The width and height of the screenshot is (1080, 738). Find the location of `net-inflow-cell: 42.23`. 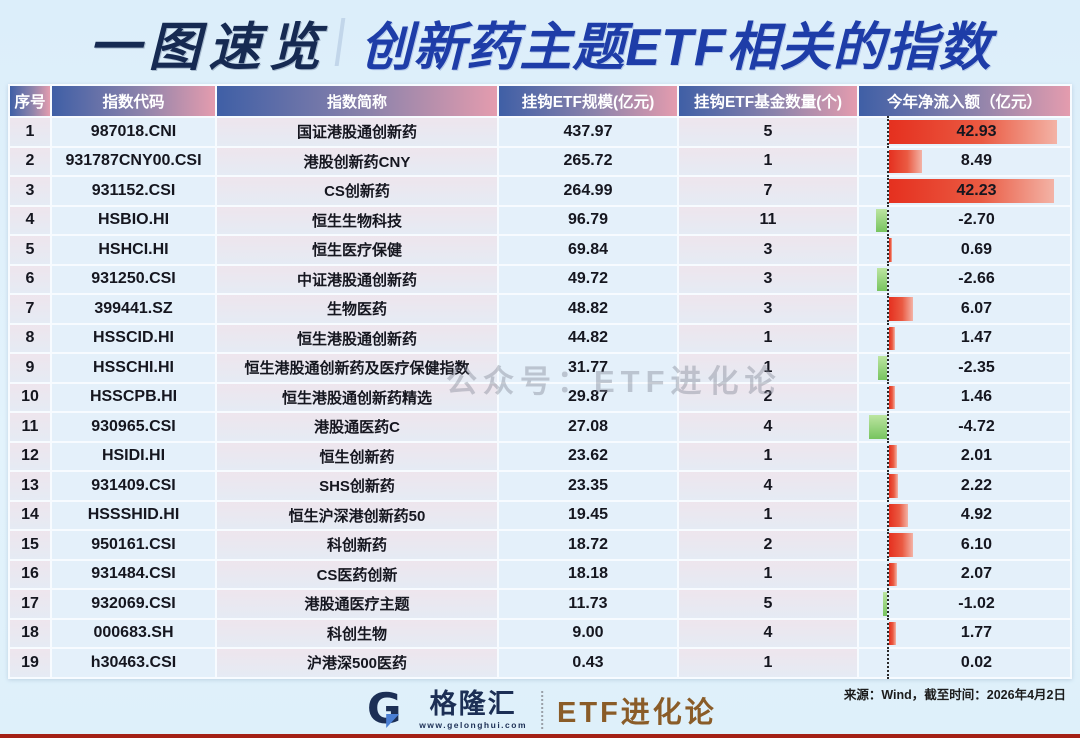

net-inflow-cell: 42.23 is located at coordinates (964, 191).